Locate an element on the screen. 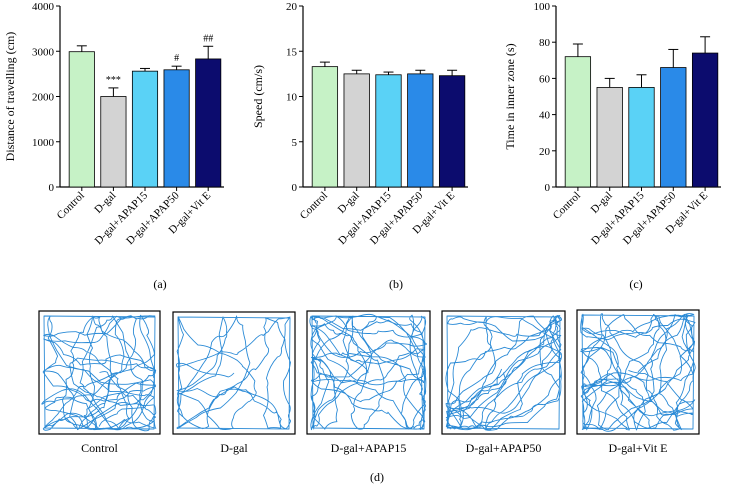 The width and height of the screenshot is (733, 488). track-panel-4: D-gal+APAP50 is located at coordinates (503, 382).